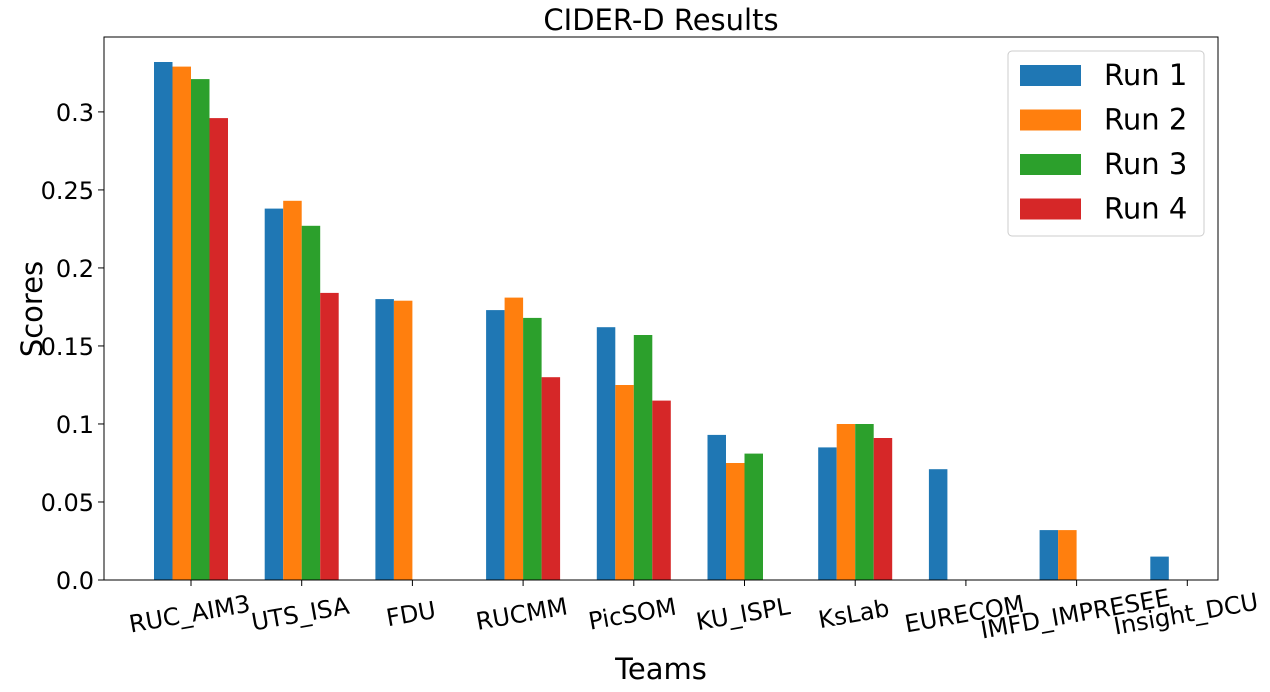 The image size is (1270, 692). What do you see at coordinates (75, 425) in the screenshot?
I see `y-tick-label: 0.1` at bounding box center [75, 425].